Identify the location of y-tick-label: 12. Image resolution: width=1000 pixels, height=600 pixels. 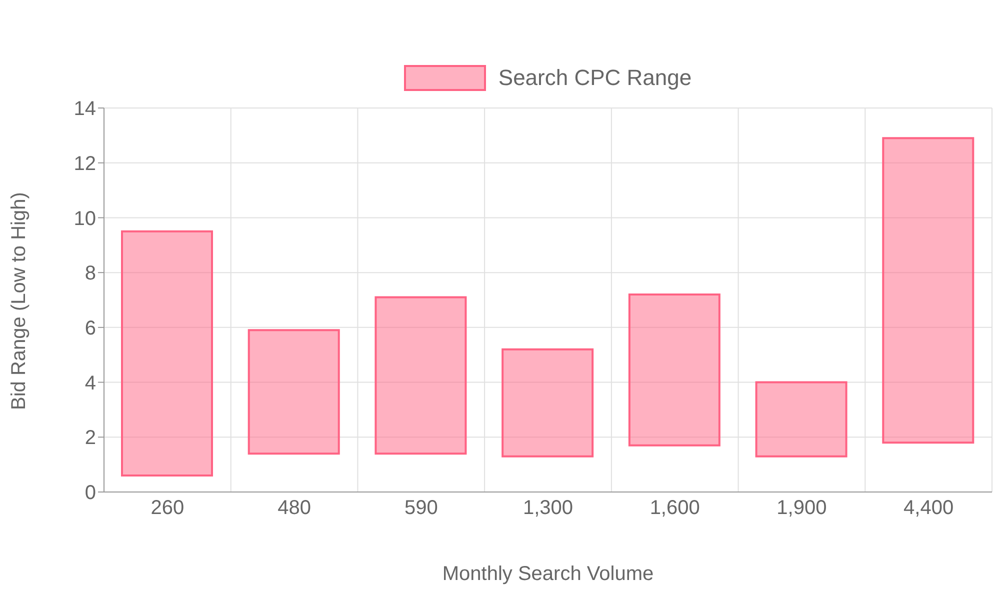
(85, 163).